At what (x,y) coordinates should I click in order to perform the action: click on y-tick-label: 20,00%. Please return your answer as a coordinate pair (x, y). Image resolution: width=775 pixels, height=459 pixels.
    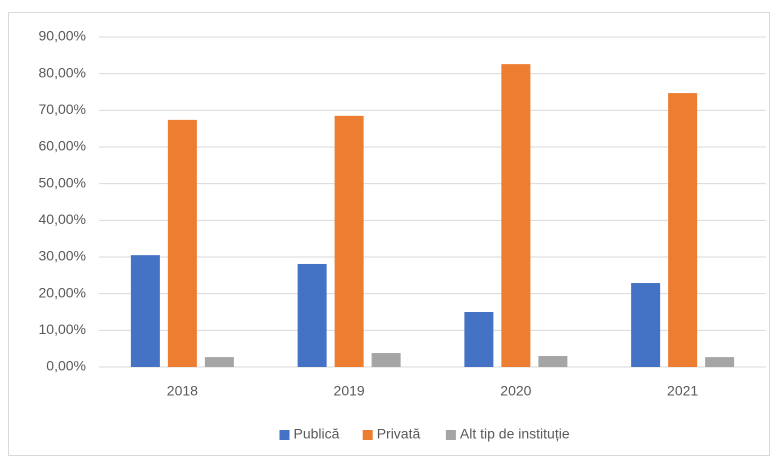
    Looking at the image, I should click on (62, 292).